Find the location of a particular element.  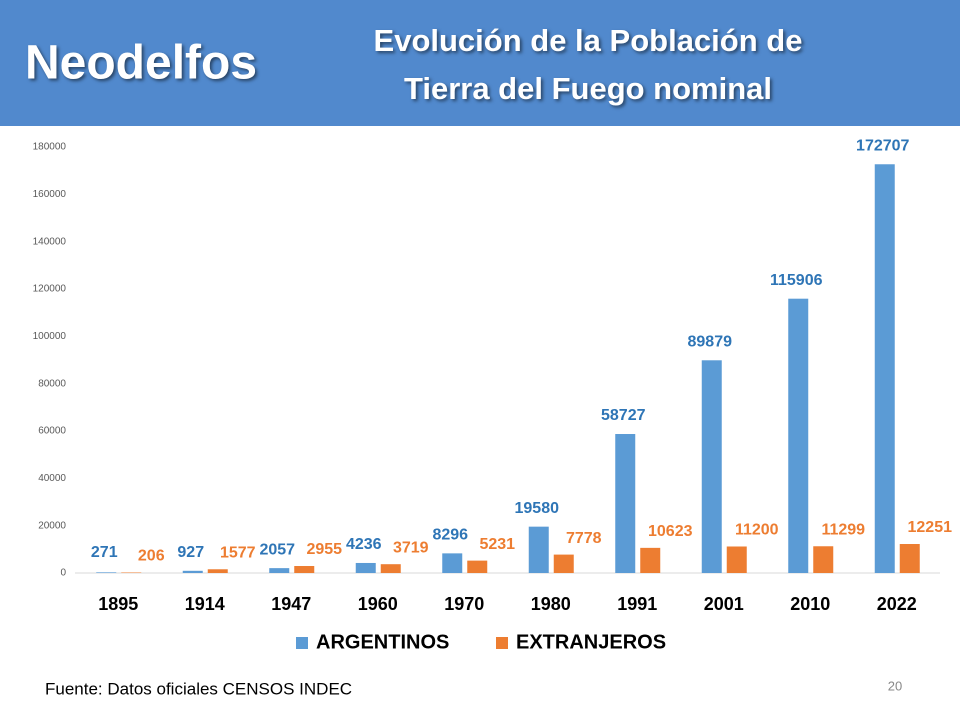

y-tick-label: 120000 is located at coordinates (50, 289).